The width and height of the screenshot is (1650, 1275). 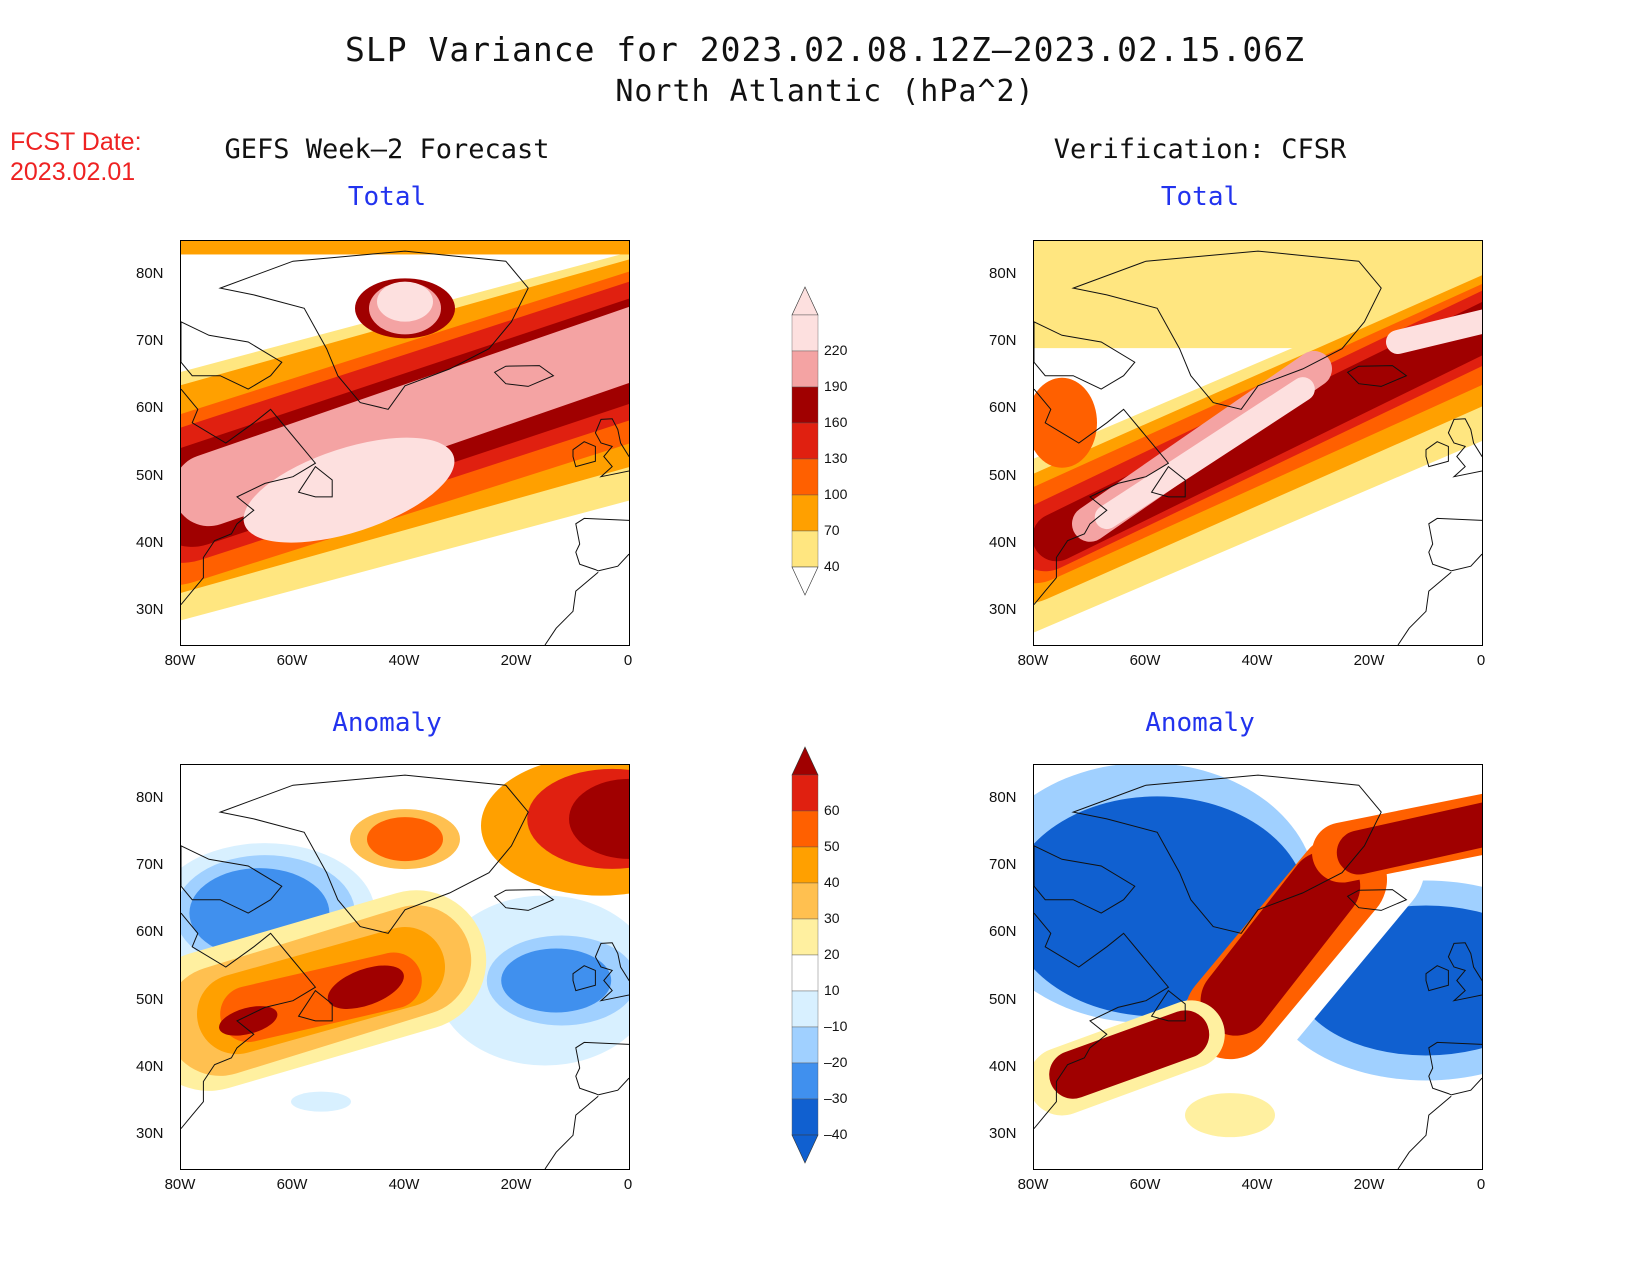 I want to click on colorbar-level-label: 220, so click(x=836, y=350).